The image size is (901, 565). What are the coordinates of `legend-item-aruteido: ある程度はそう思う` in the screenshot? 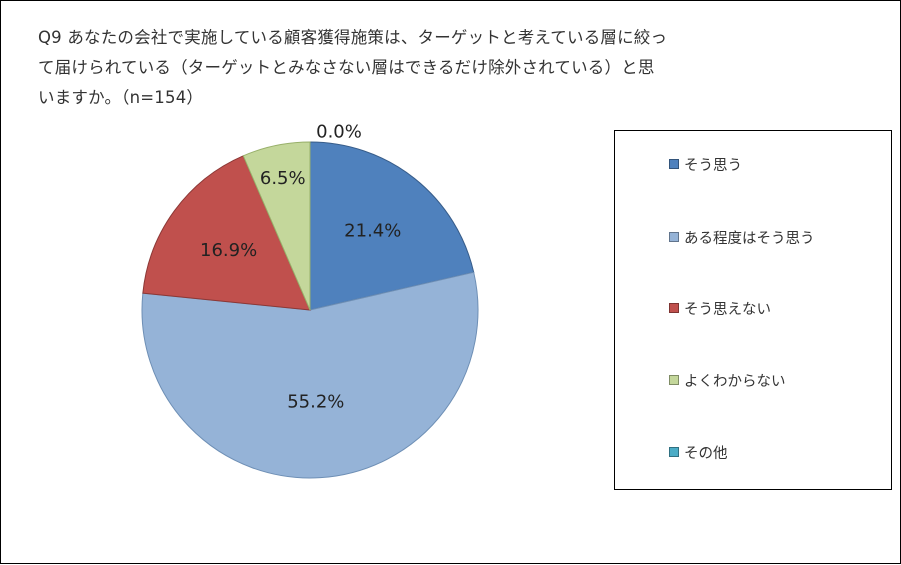 It's located at (742, 237).